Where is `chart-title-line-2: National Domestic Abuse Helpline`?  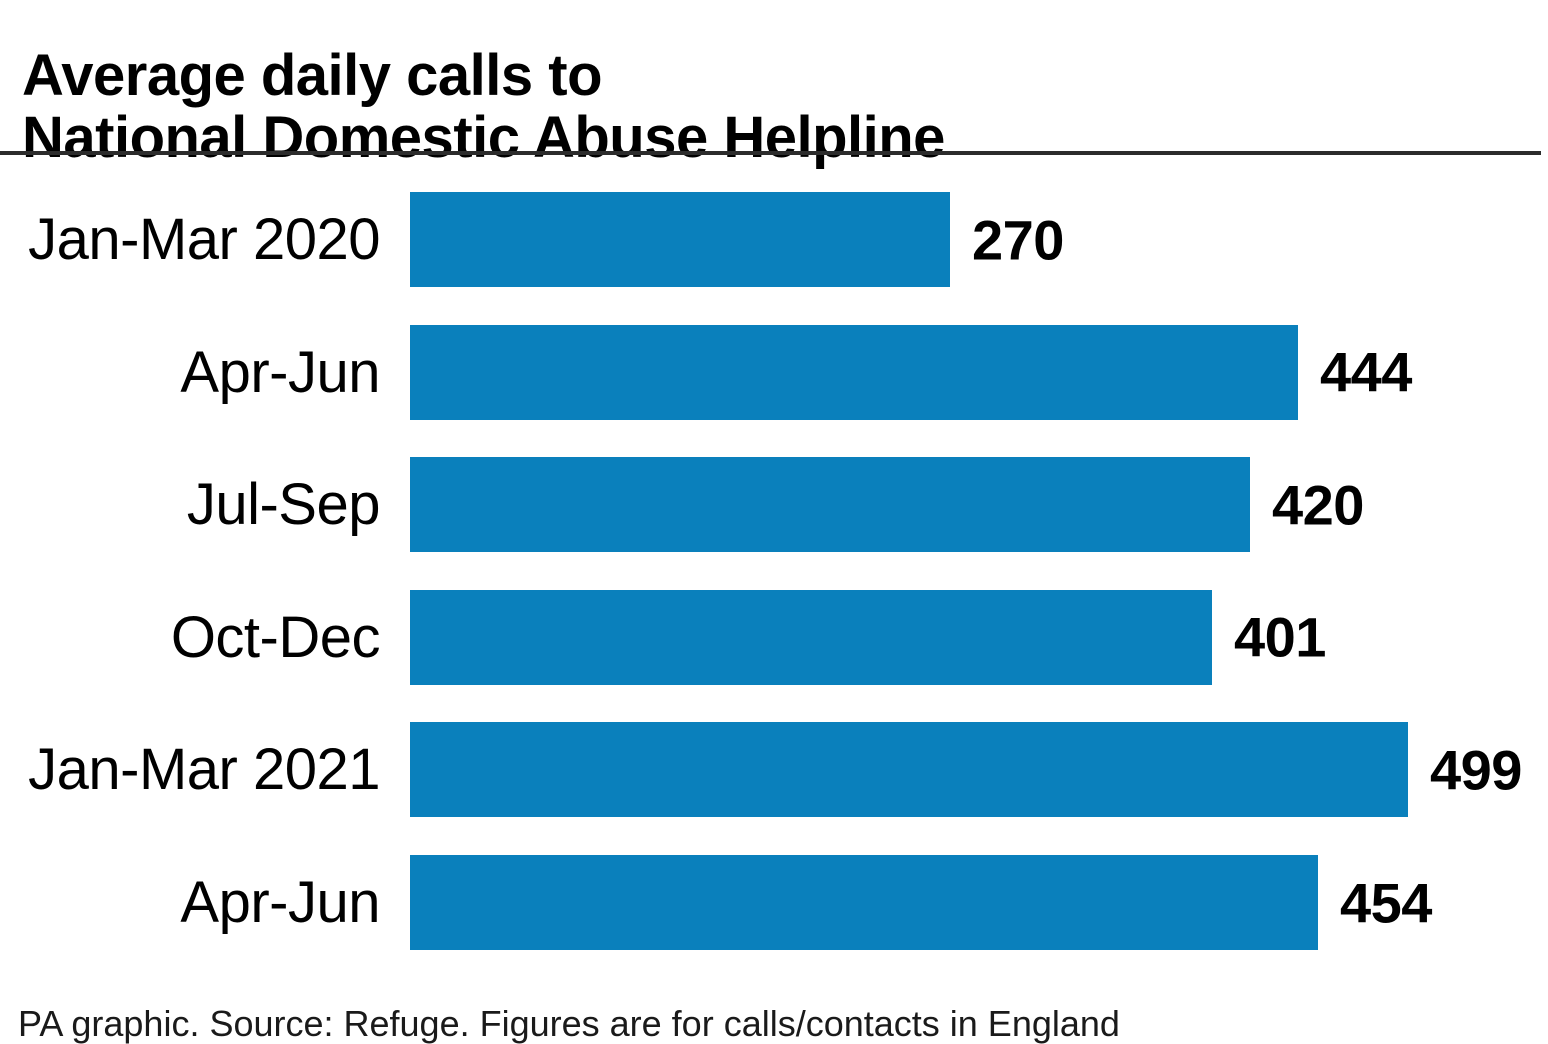 chart-title-line-2: National Domestic Abuse Helpline is located at coordinates (483, 137).